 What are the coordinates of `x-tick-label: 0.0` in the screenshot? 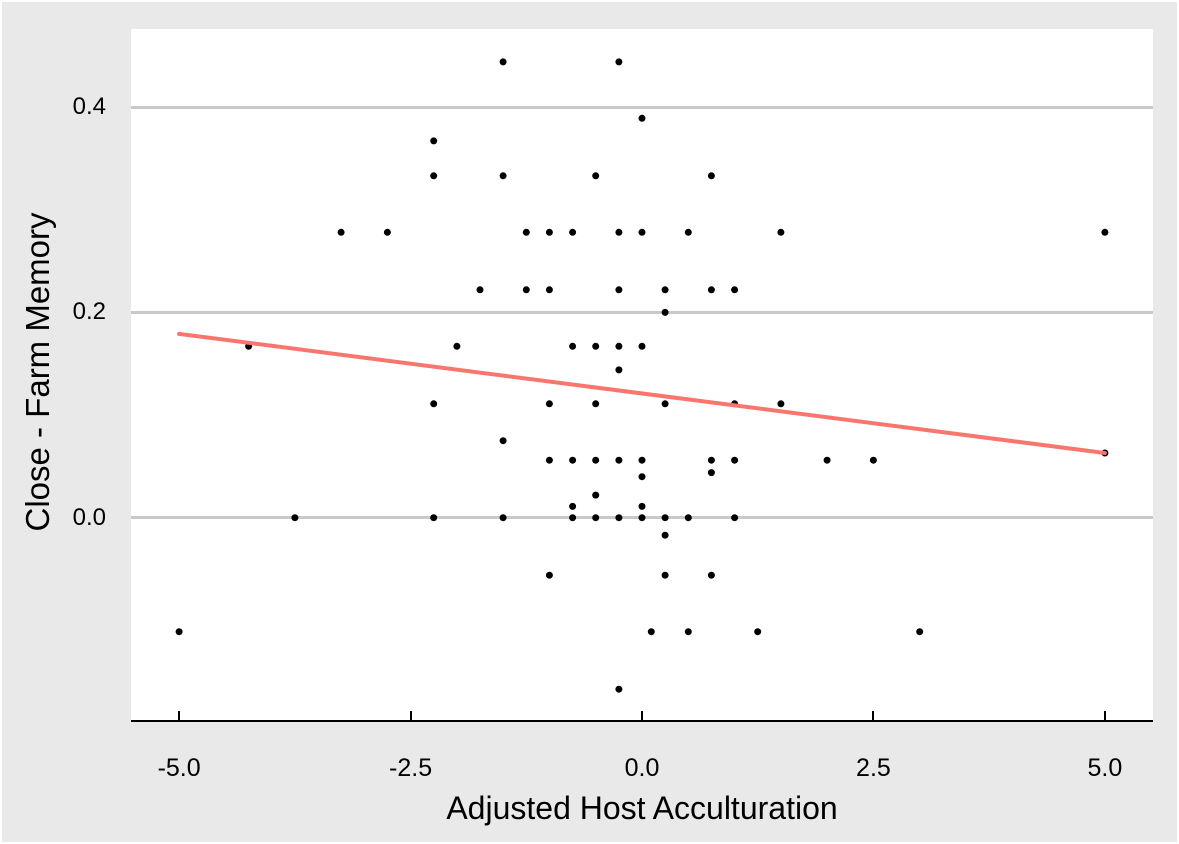 It's located at (642, 768).